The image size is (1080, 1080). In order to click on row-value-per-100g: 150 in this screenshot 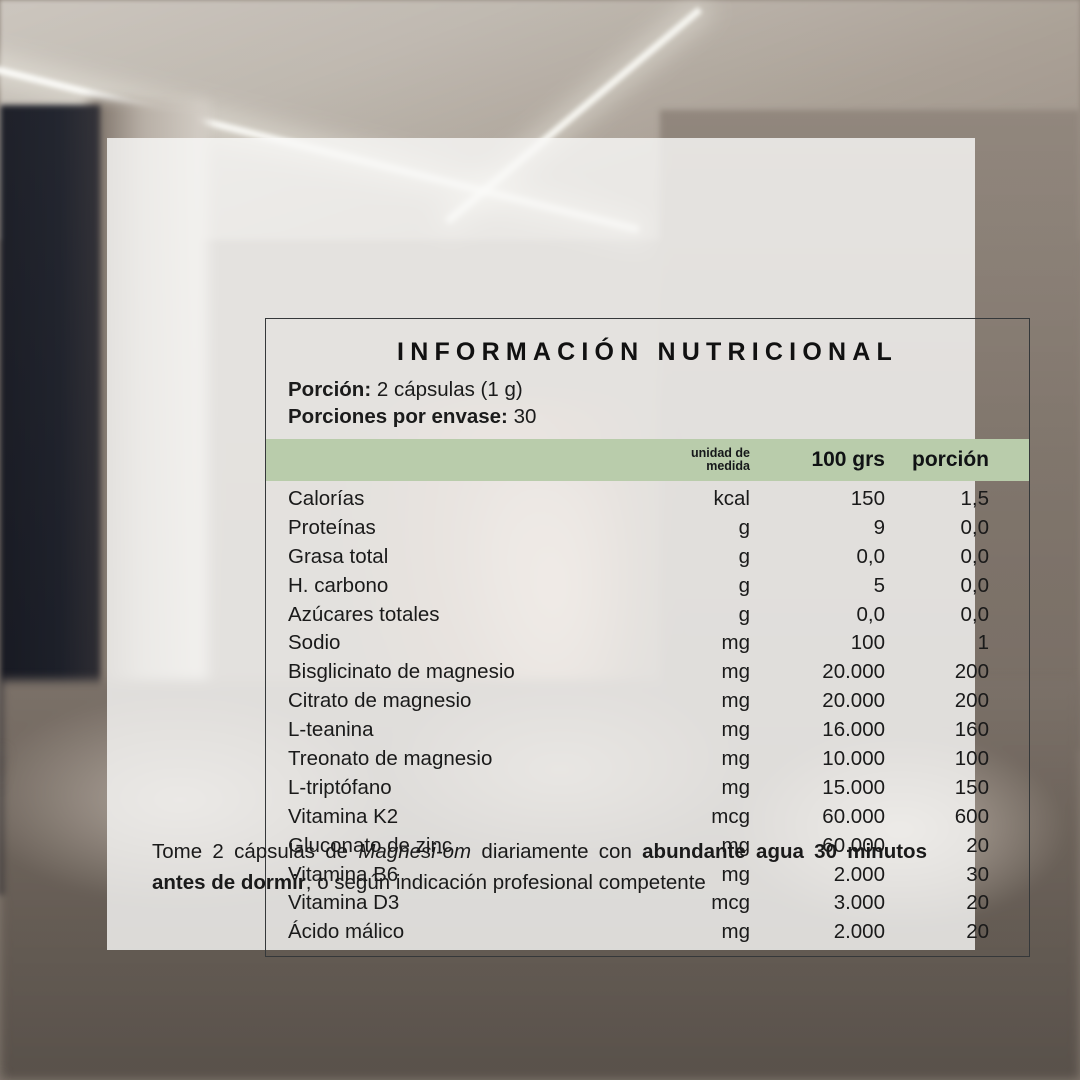, I will do `click(867, 498)`.